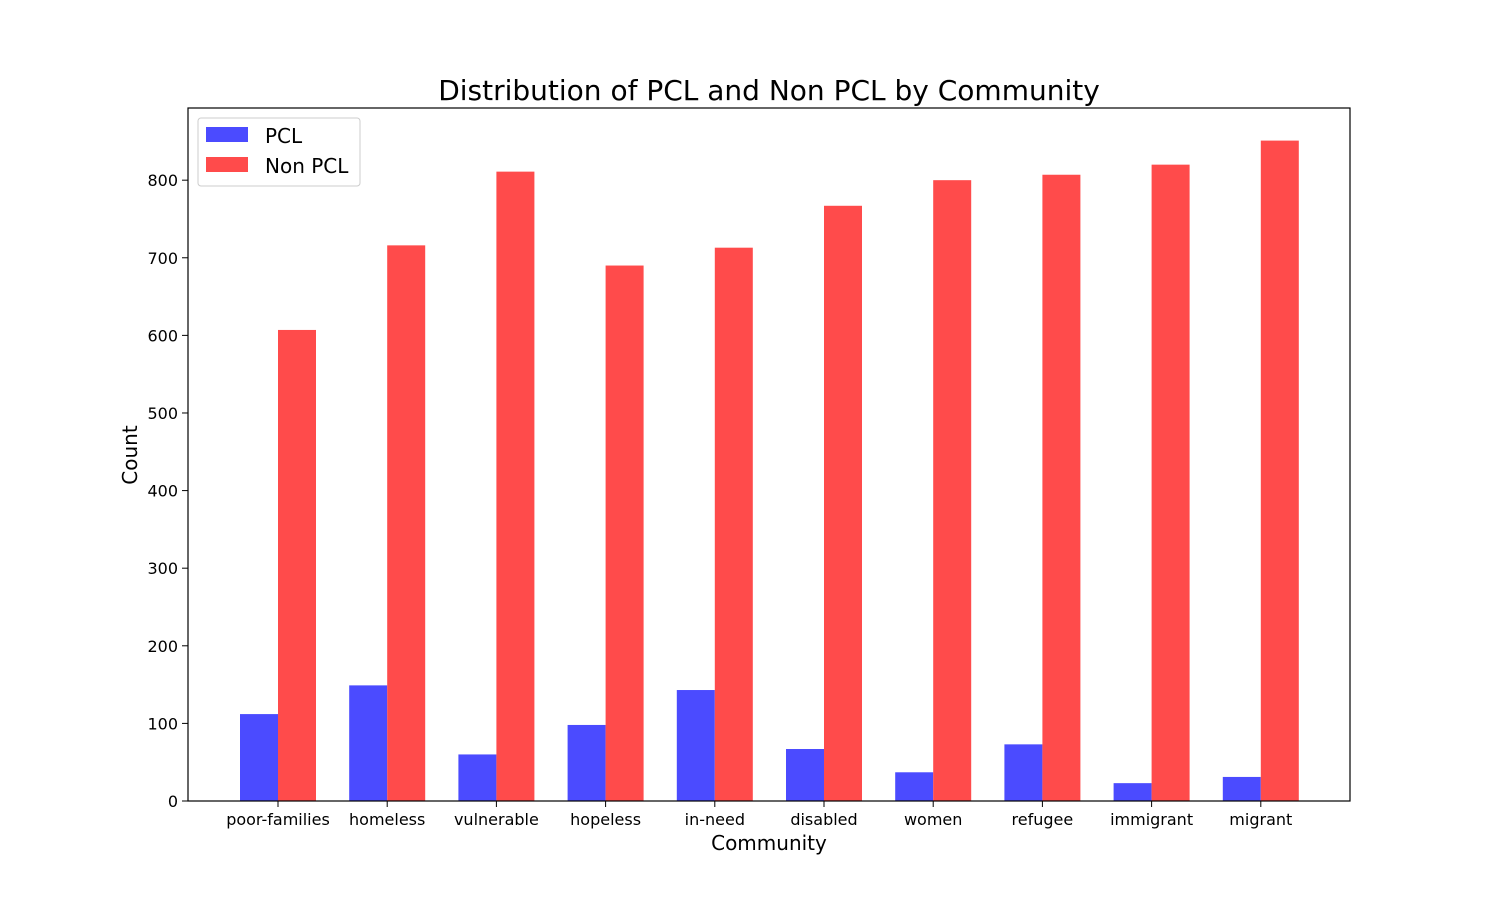  What do you see at coordinates (1151, 819) in the screenshot?
I see `x-tick-label-immigrant: immigrant` at bounding box center [1151, 819].